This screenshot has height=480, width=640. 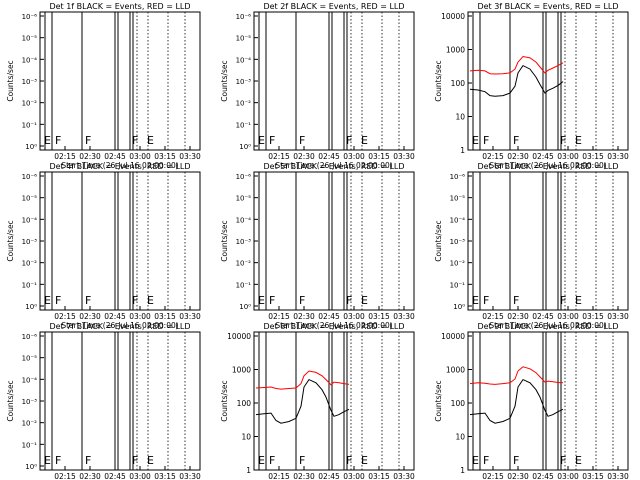 I want to click on panel-title: Det 5f BLACK = Events, RED = LLD, so click(x=333, y=166).